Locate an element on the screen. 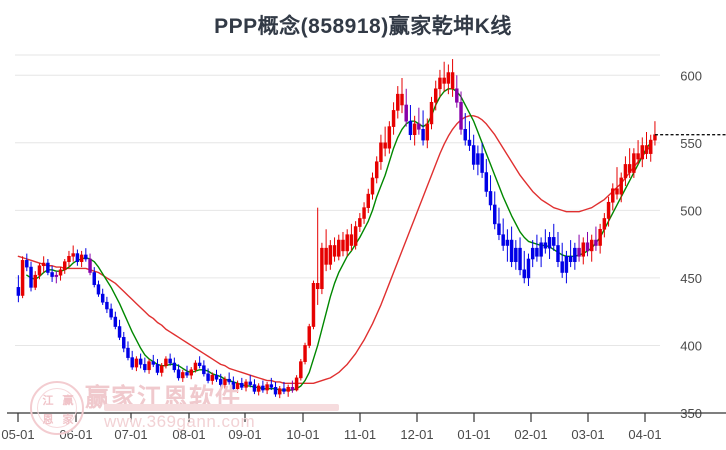 This screenshot has width=726, height=450. x-axis is located at coordinates (366, 417).